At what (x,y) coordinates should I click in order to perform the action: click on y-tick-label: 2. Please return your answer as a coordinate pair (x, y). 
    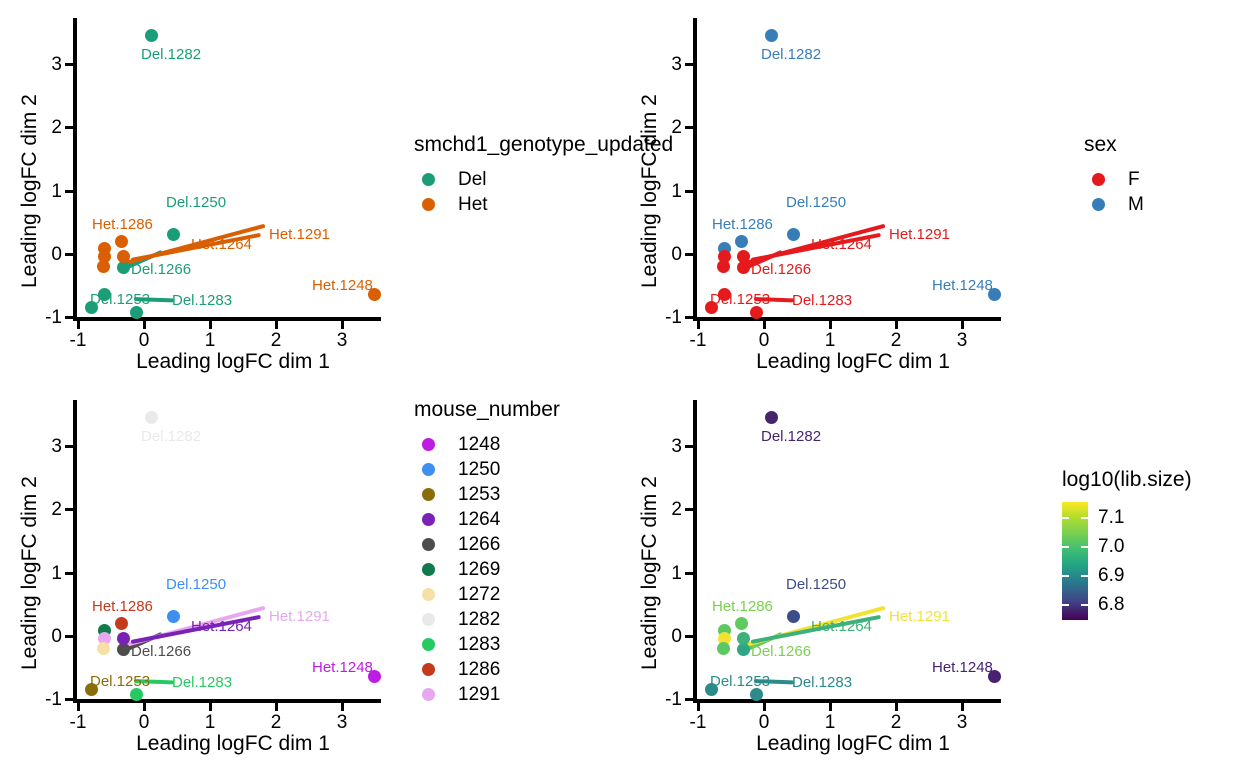
    Looking at the image, I should click on (676, 127).